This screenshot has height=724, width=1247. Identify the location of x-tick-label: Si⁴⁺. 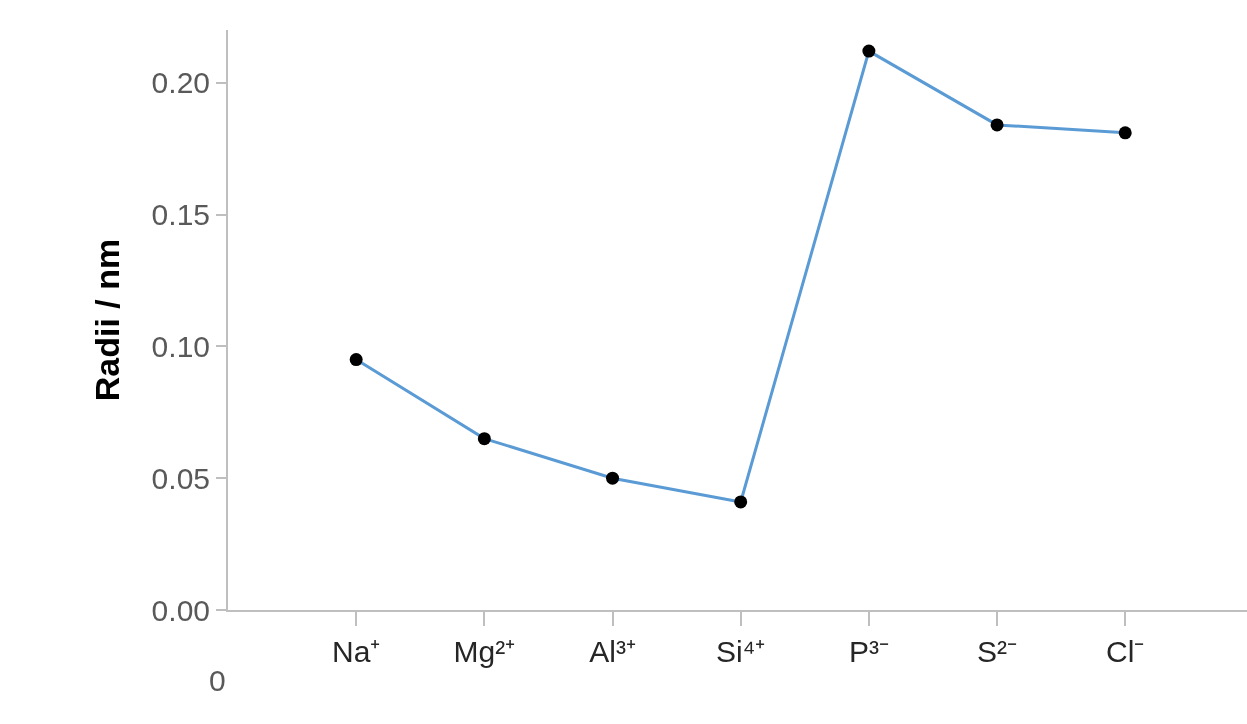
(740, 651).